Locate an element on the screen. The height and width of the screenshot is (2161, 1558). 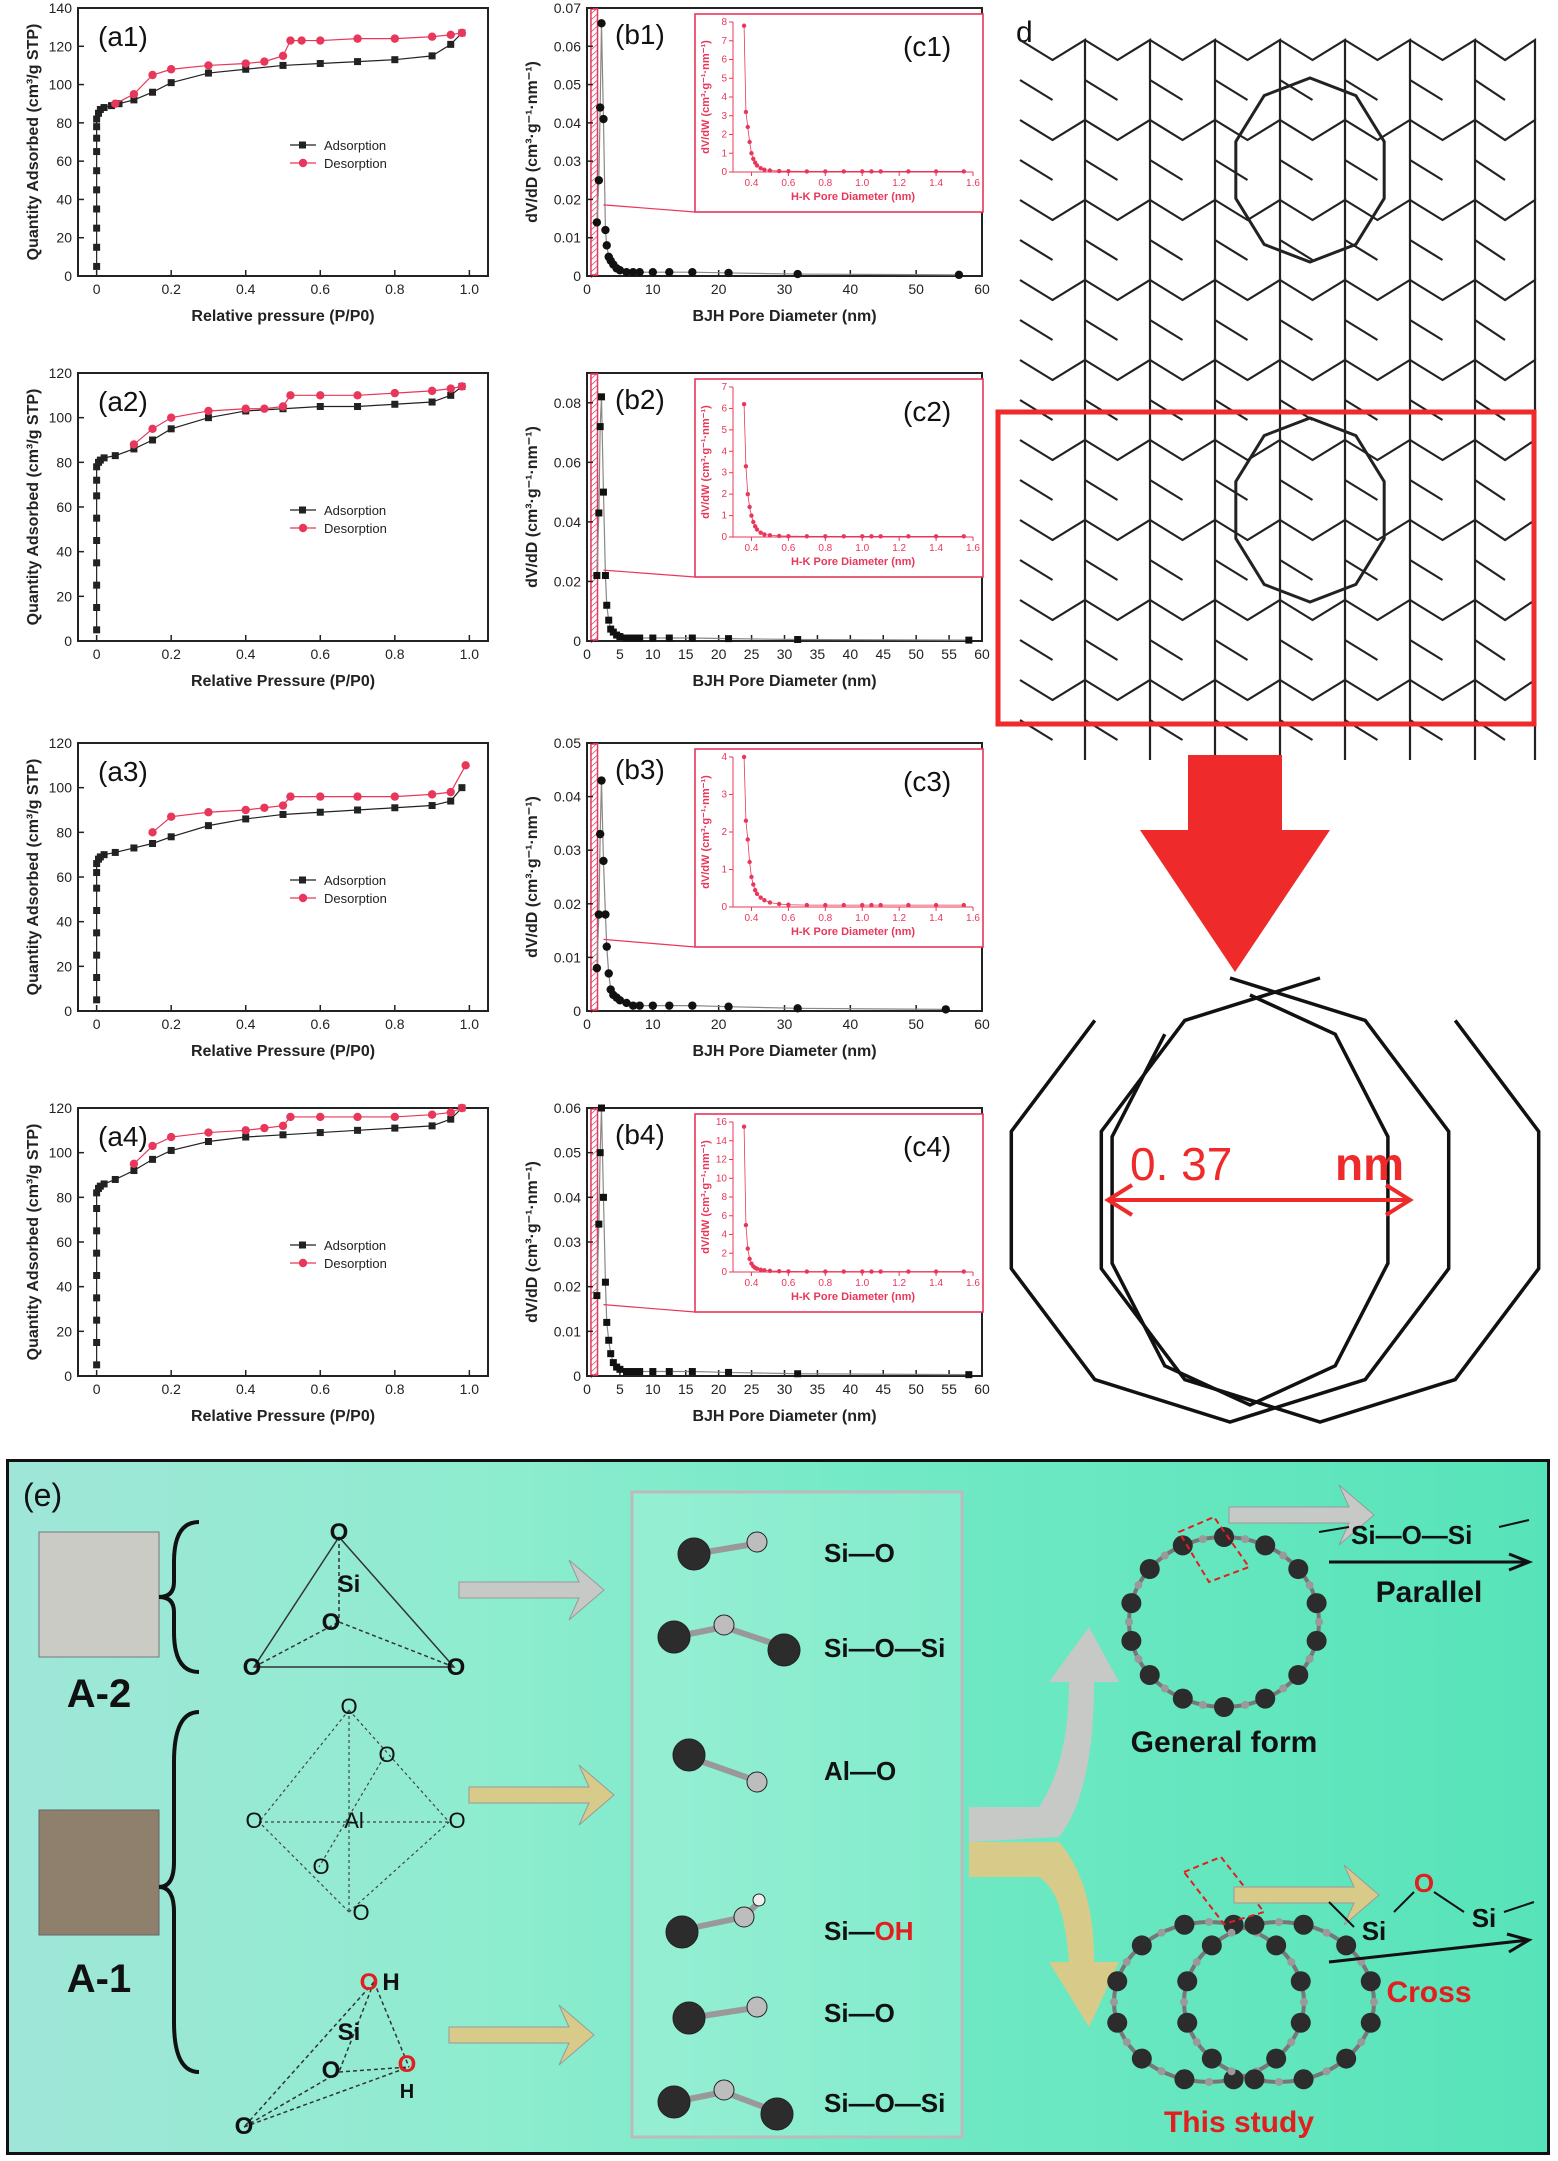
sample-a1-label: A-1 is located at coordinates (99, 1979).